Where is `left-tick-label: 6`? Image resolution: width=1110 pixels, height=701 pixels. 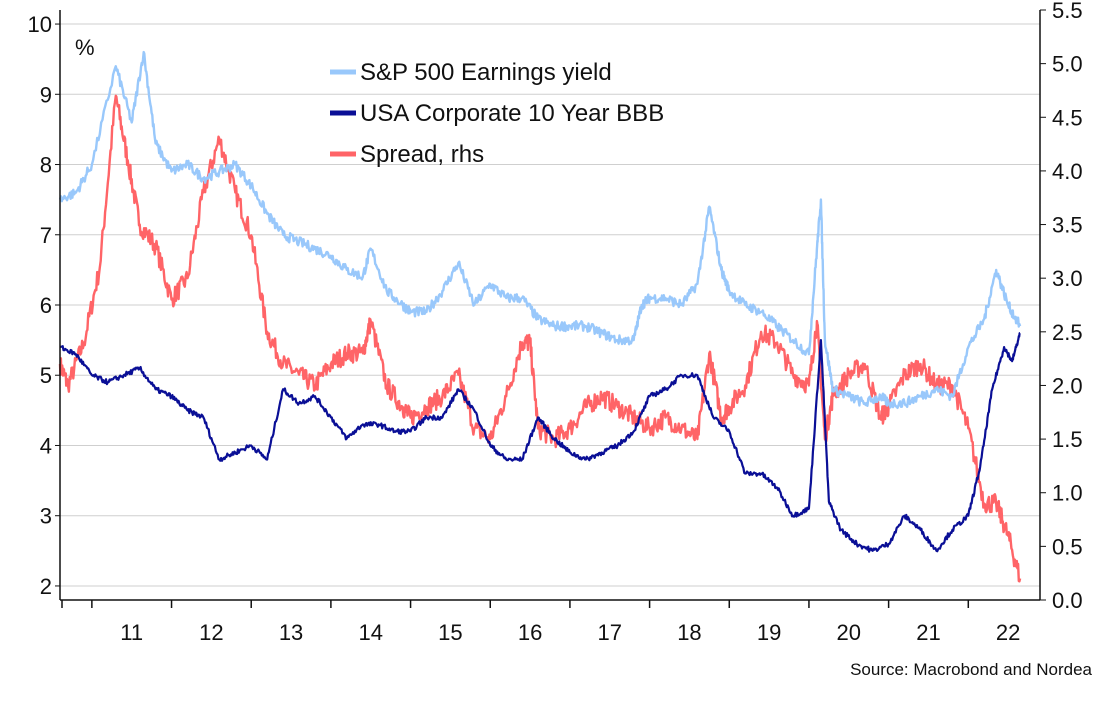
left-tick-label: 6 is located at coordinates (46, 305).